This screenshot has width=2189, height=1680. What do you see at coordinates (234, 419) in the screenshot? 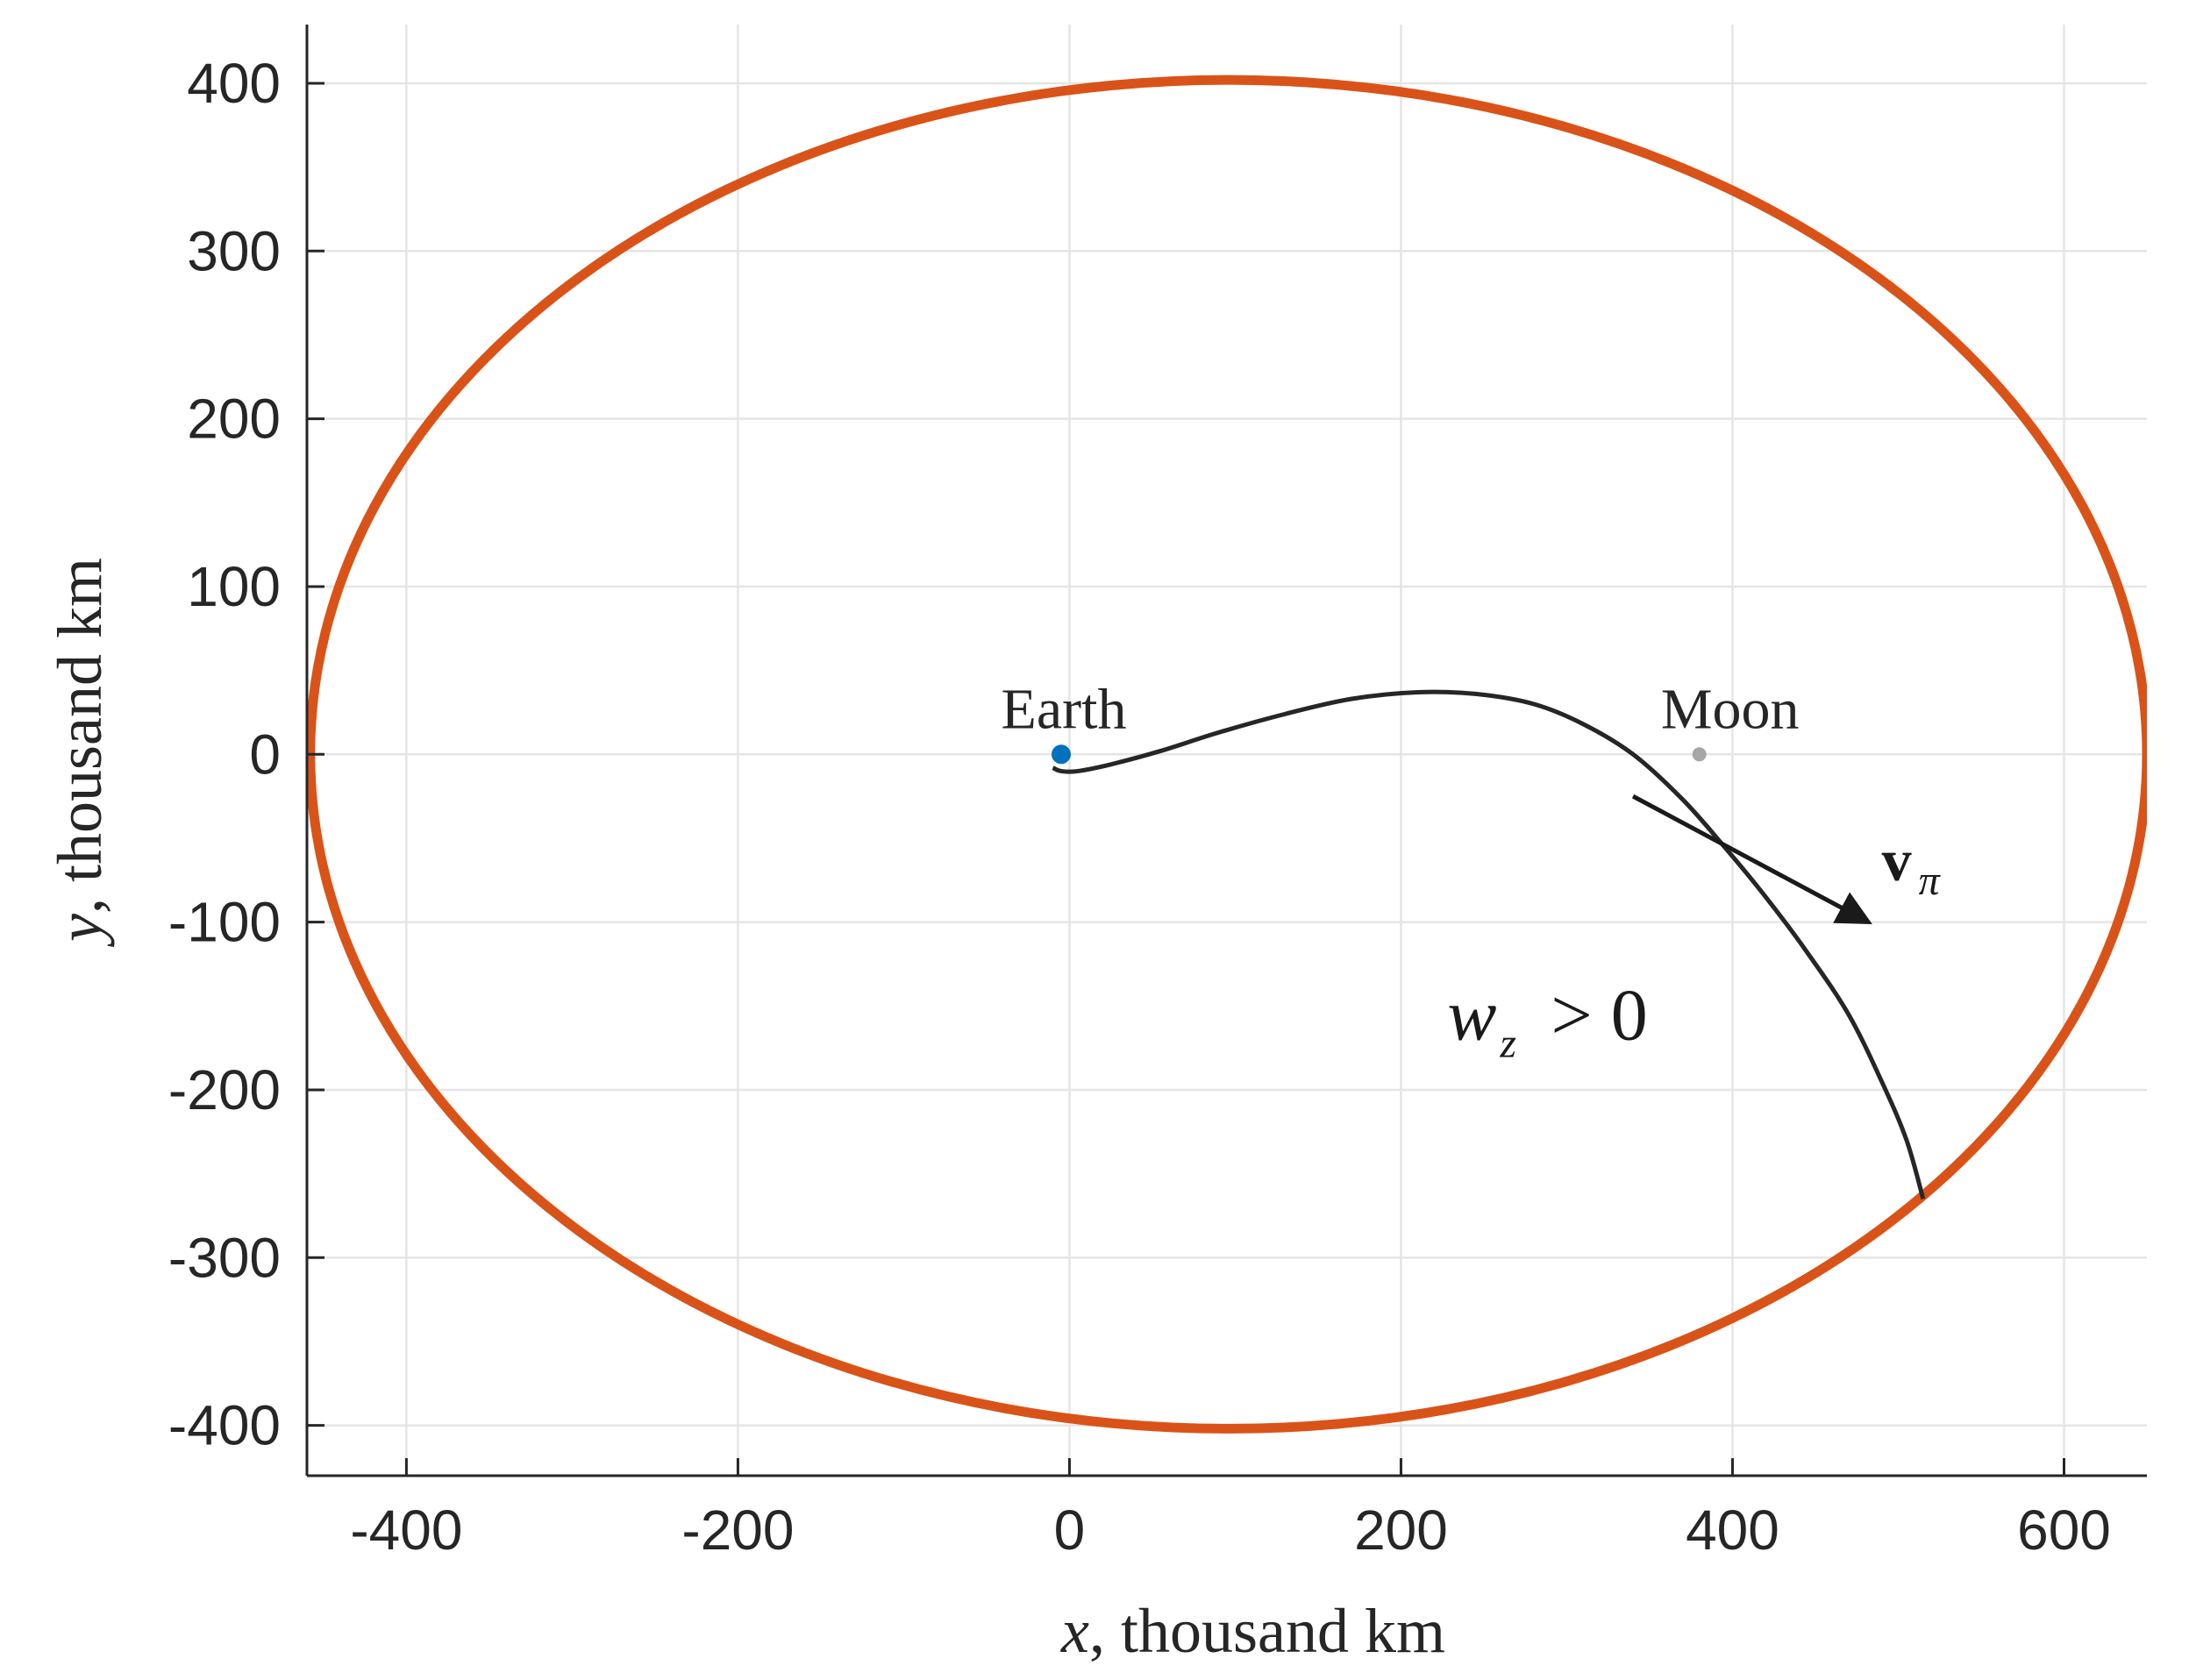
I see `y-tick-label: 200` at bounding box center [234, 419].